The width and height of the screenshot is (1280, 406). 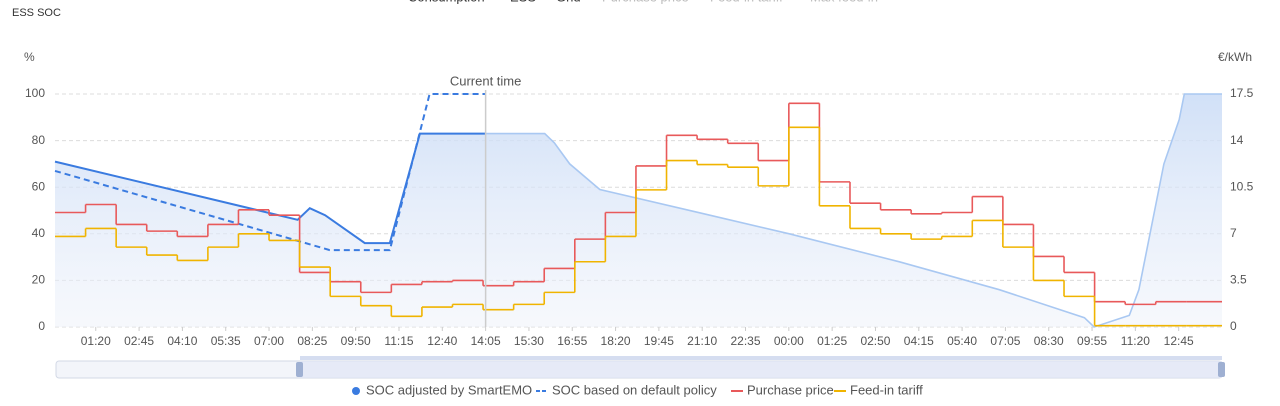 What do you see at coordinates (446, 2) in the screenshot?
I see `top-legend-item: Consumption` at bounding box center [446, 2].